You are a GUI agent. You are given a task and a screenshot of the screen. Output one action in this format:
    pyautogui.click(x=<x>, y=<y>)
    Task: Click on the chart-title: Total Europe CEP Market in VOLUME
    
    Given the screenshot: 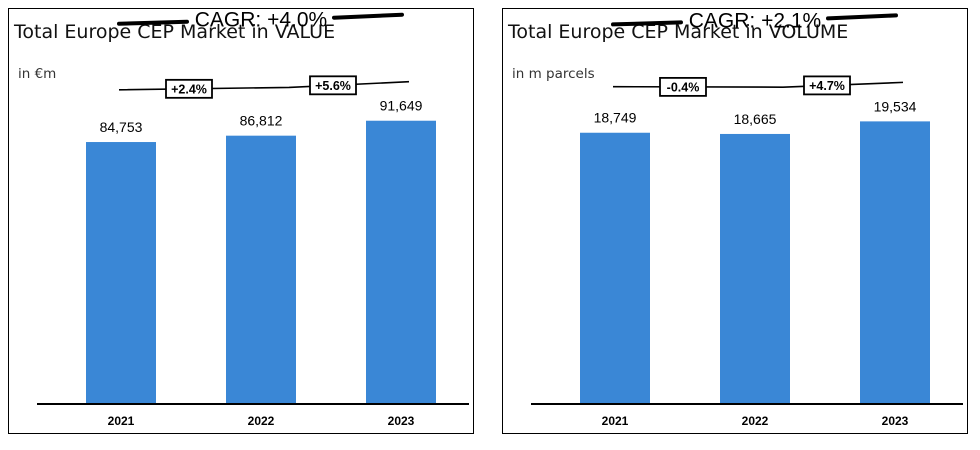 What is the action you would take?
    pyautogui.click(x=678, y=32)
    